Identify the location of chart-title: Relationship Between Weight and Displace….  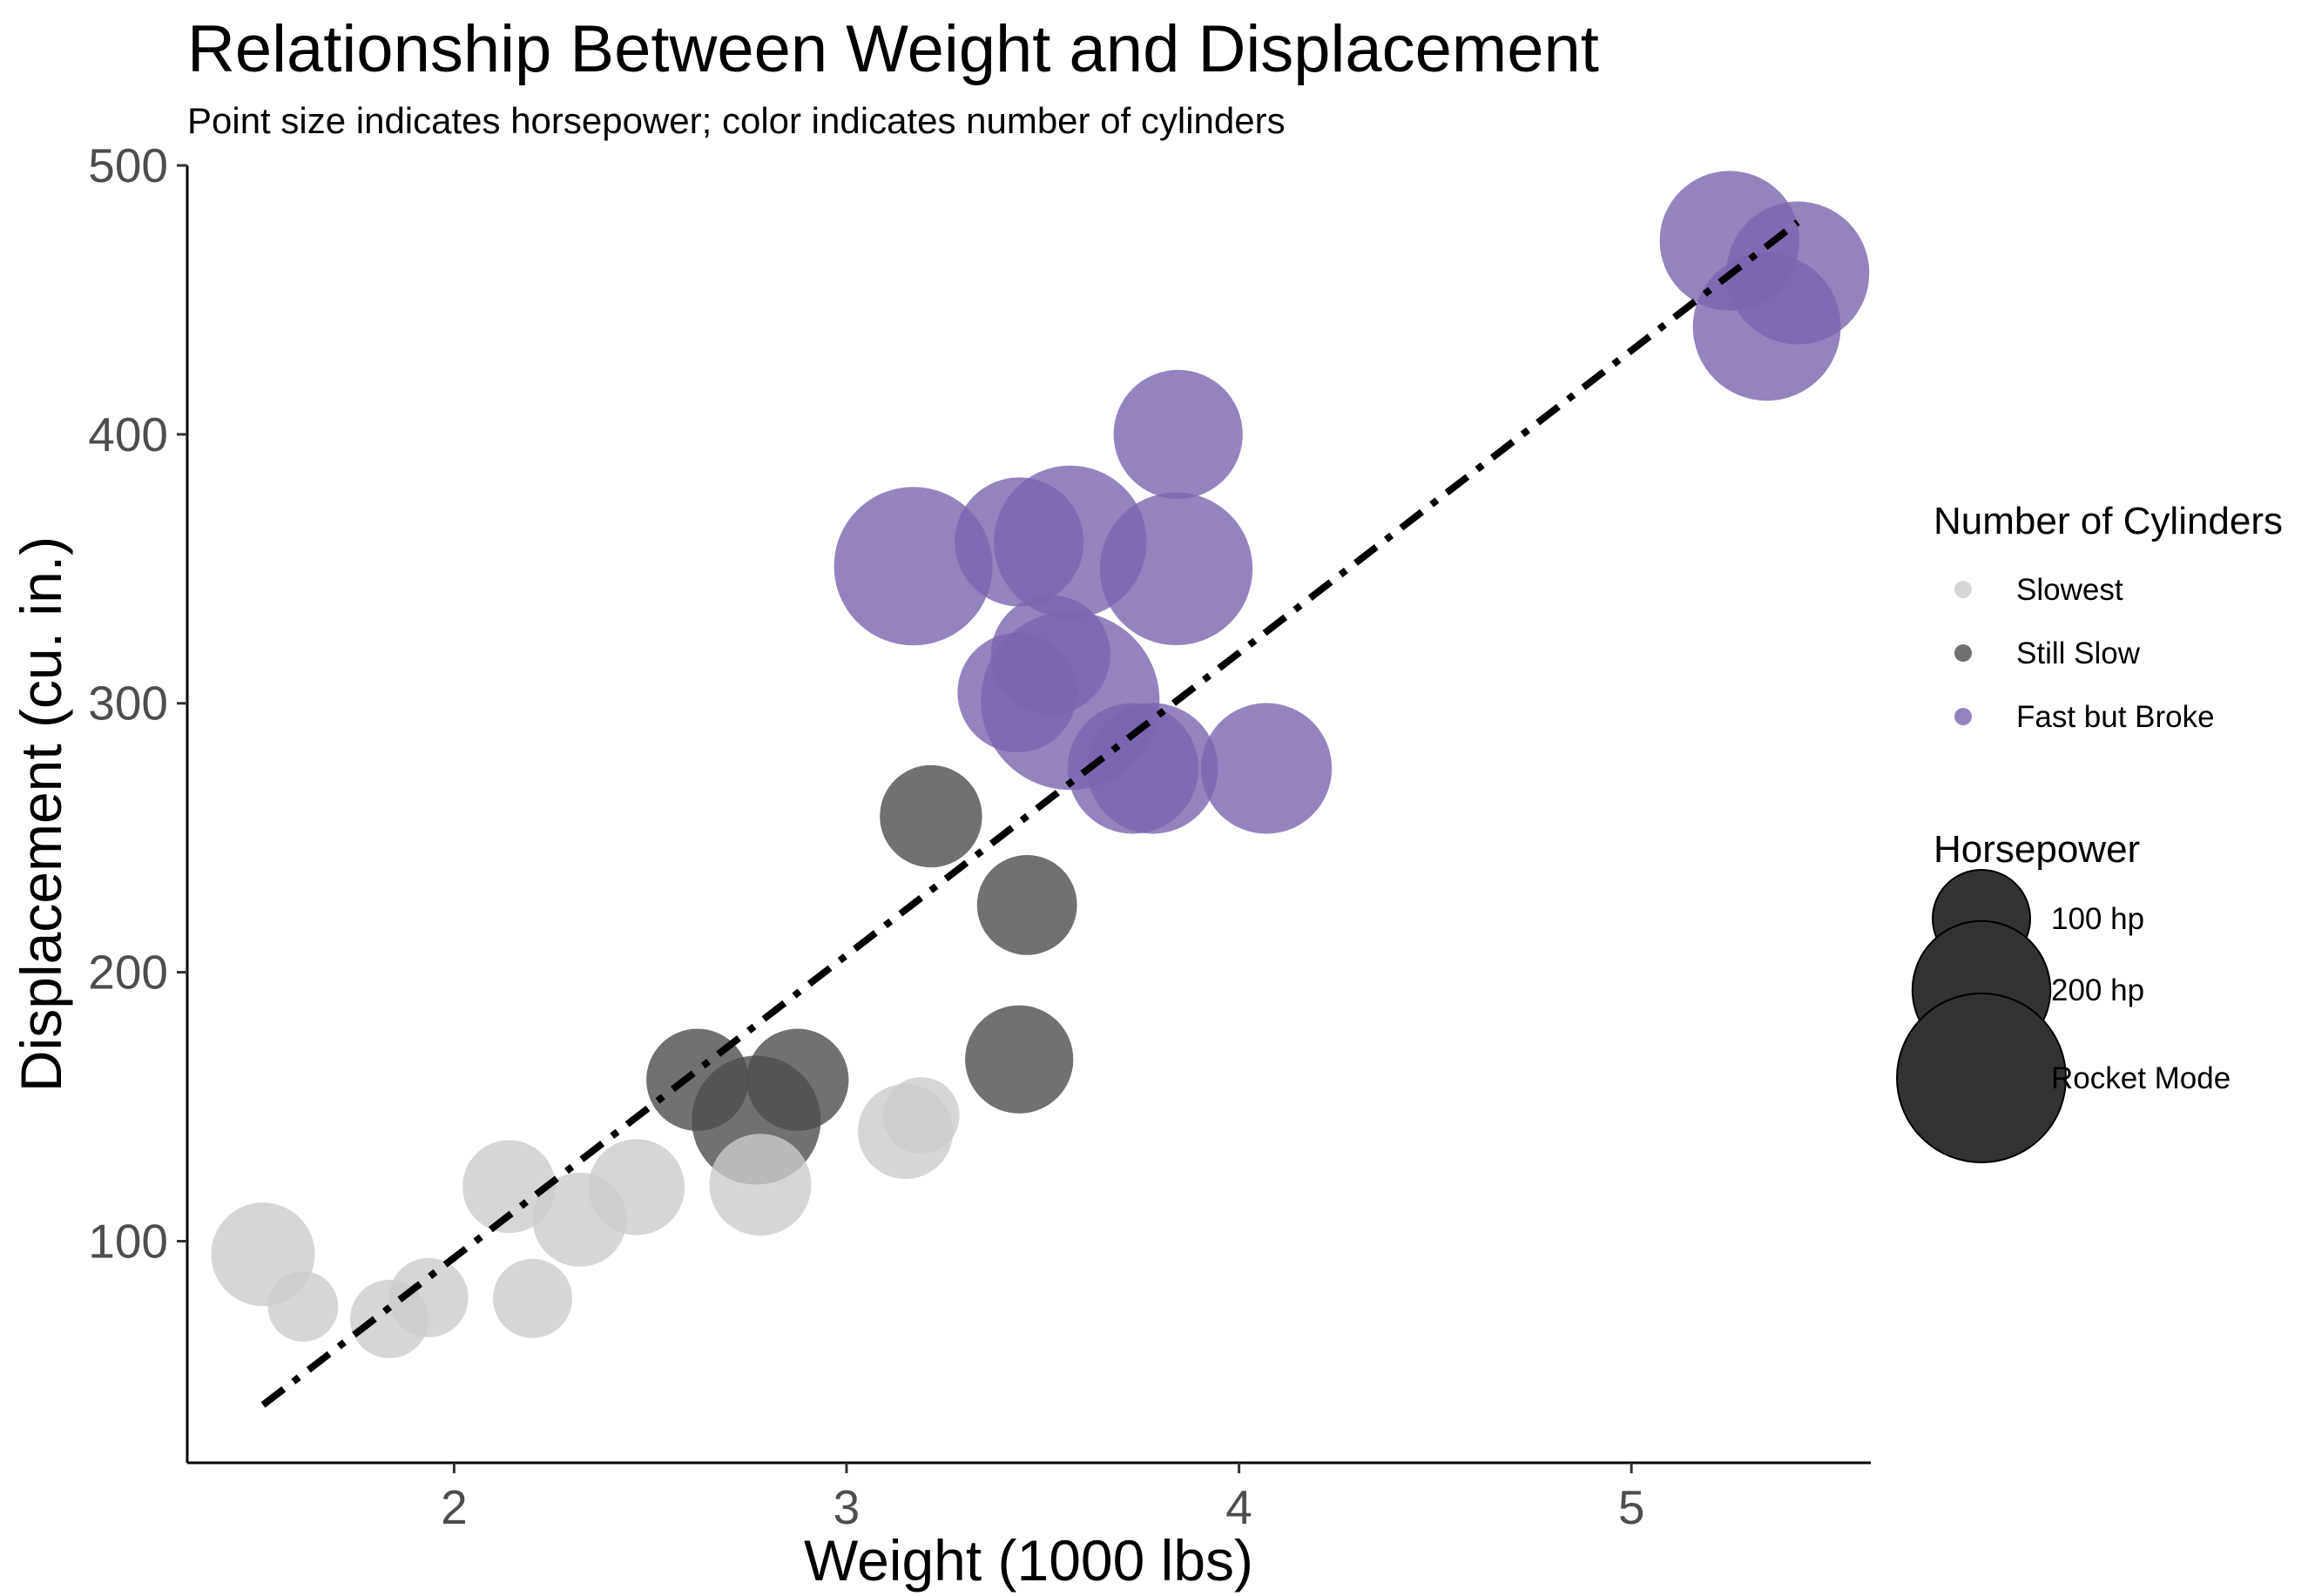
(893, 49).